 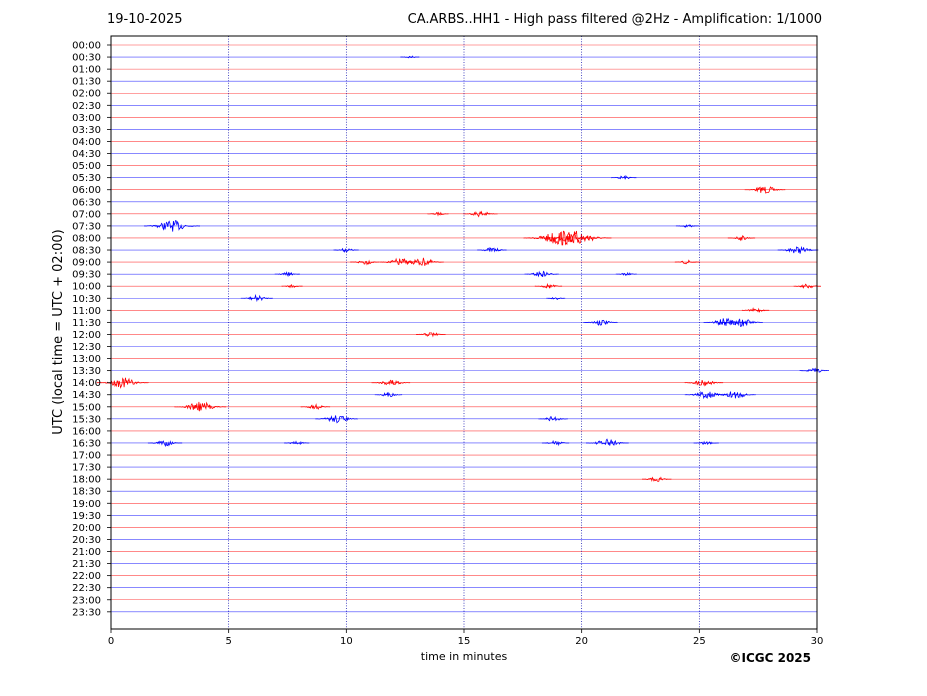 What do you see at coordinates (464, 641) in the screenshot?
I see `x-tick-label: 15` at bounding box center [464, 641].